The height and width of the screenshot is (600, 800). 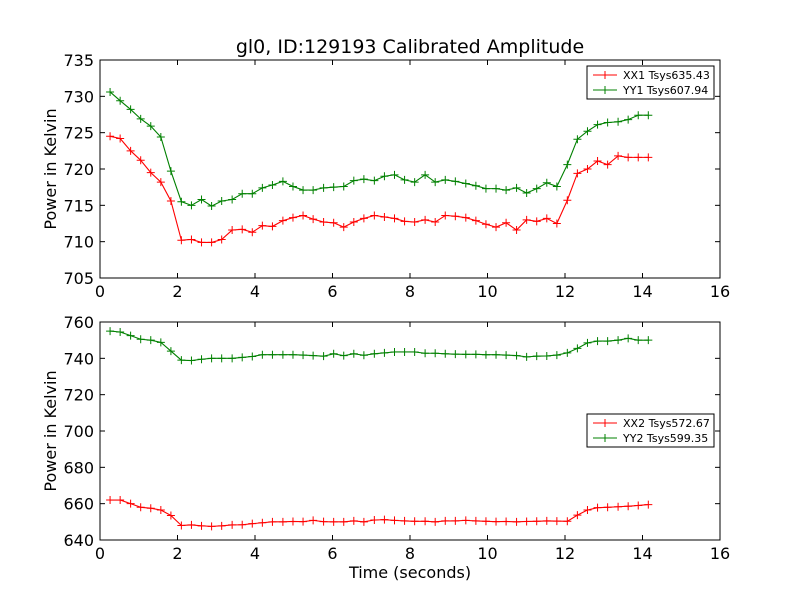 I want to click on x-tick-label: 0, so click(x=100, y=553).